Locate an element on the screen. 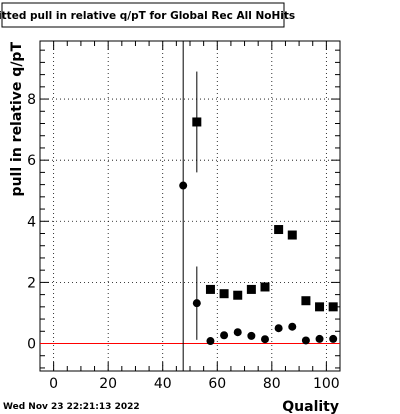 The width and height of the screenshot is (400, 414). x-tick-label: 40 is located at coordinates (163, 384).